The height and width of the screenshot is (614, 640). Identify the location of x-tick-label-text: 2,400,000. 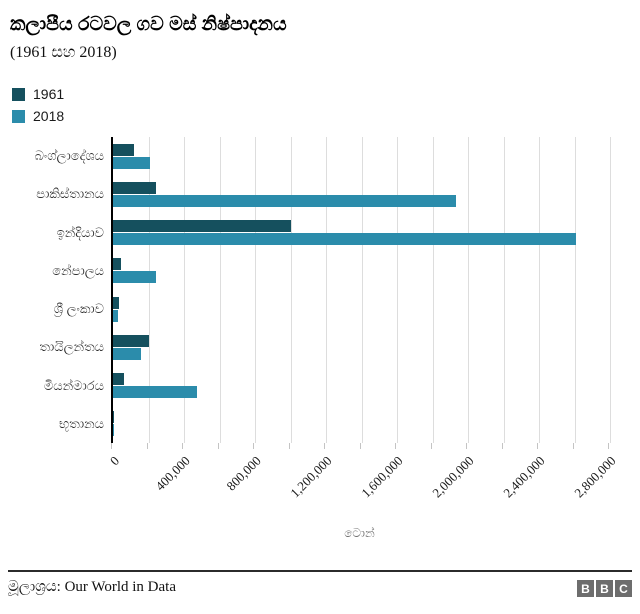
(524, 477).